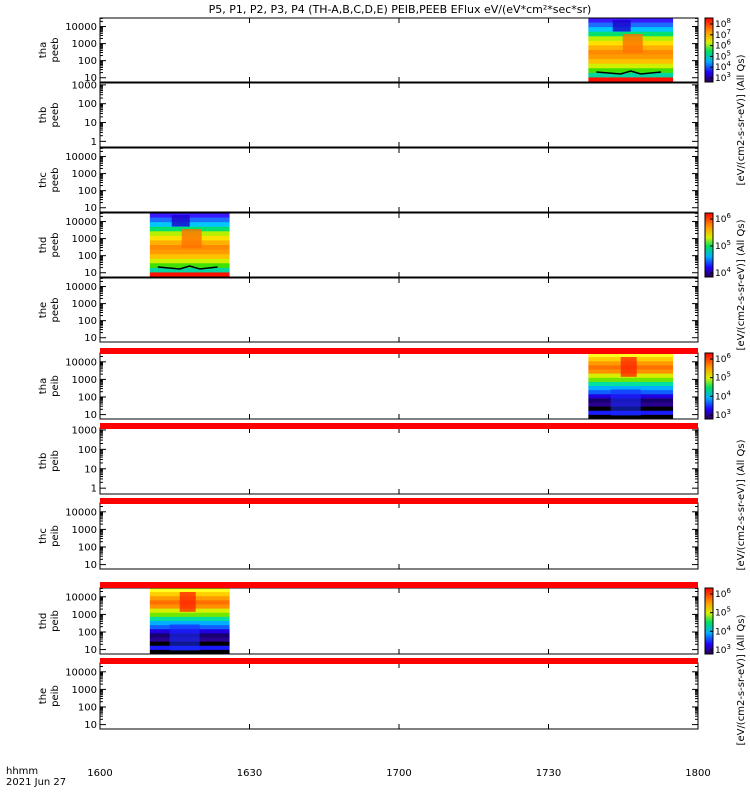 The height and width of the screenshot is (800, 750). What do you see at coordinates (43, 536) in the screenshot?
I see `panel-label-probe: thc` at bounding box center [43, 536].